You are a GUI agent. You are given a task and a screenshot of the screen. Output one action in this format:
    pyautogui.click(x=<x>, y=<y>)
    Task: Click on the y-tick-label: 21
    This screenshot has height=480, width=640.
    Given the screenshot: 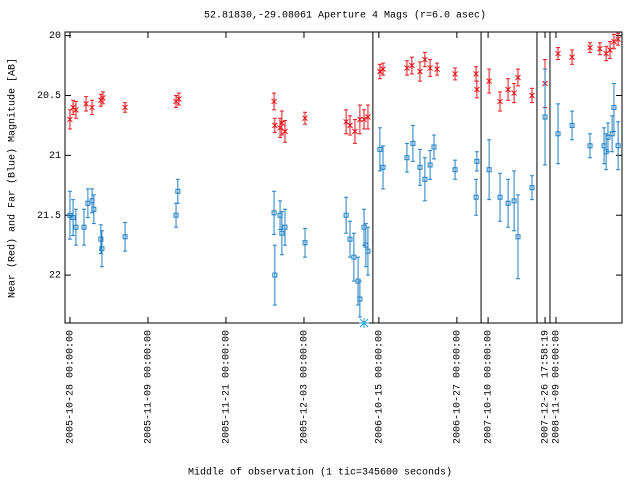 What is the action you would take?
    pyautogui.click(x=55, y=156)
    